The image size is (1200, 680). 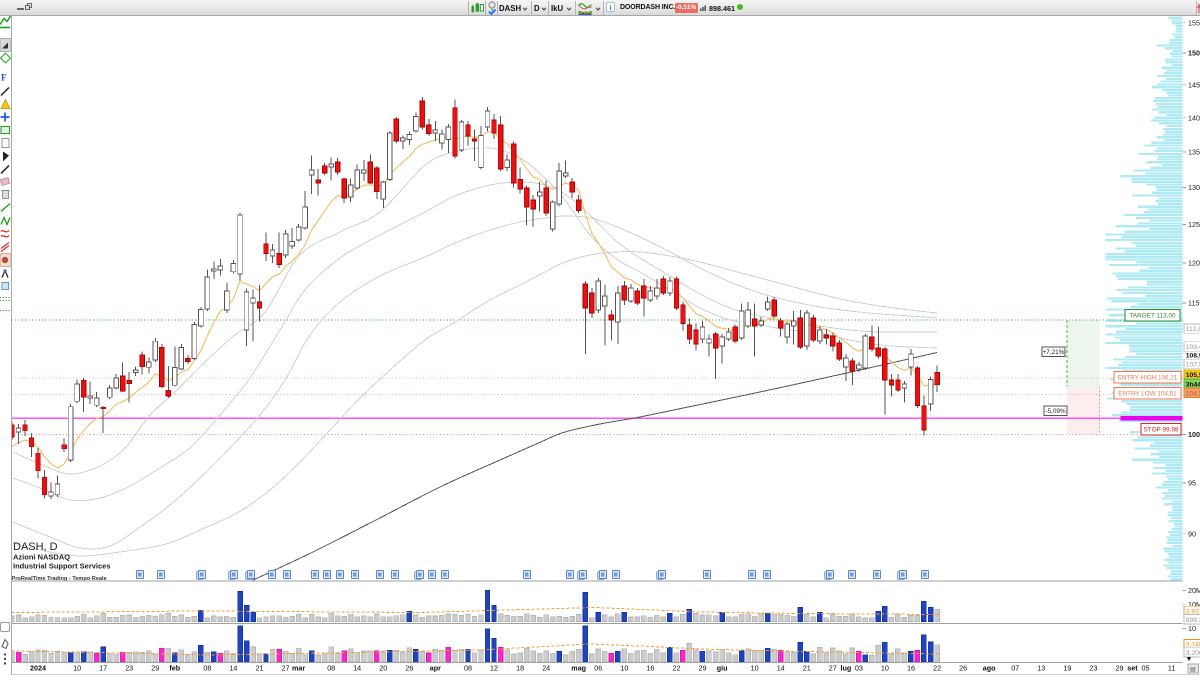 I want to click on svg-text: 105,5, so click(x=1193, y=375).